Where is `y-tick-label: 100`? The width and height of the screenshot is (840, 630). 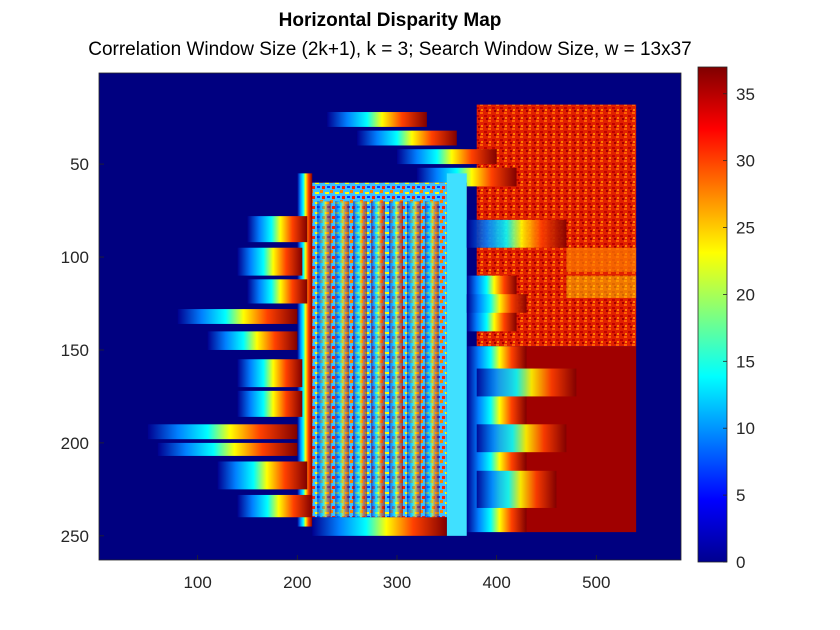
y-tick-label: 100 is located at coordinates (75, 257).